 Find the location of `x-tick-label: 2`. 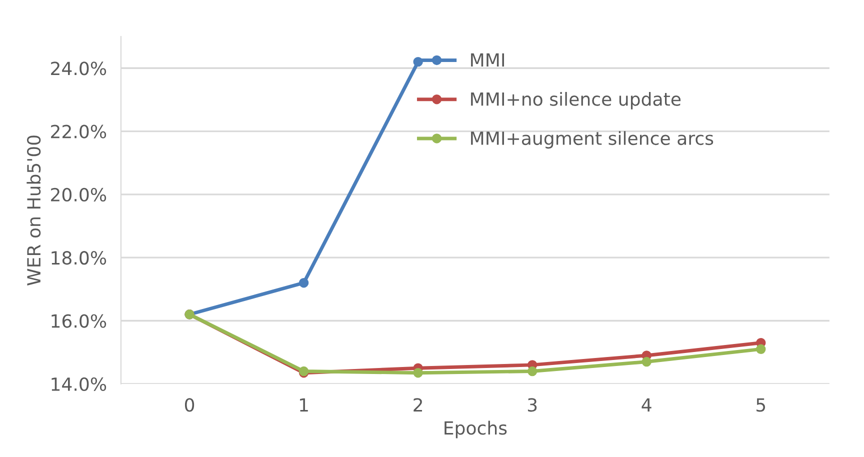

x-tick-label: 2 is located at coordinates (418, 405).